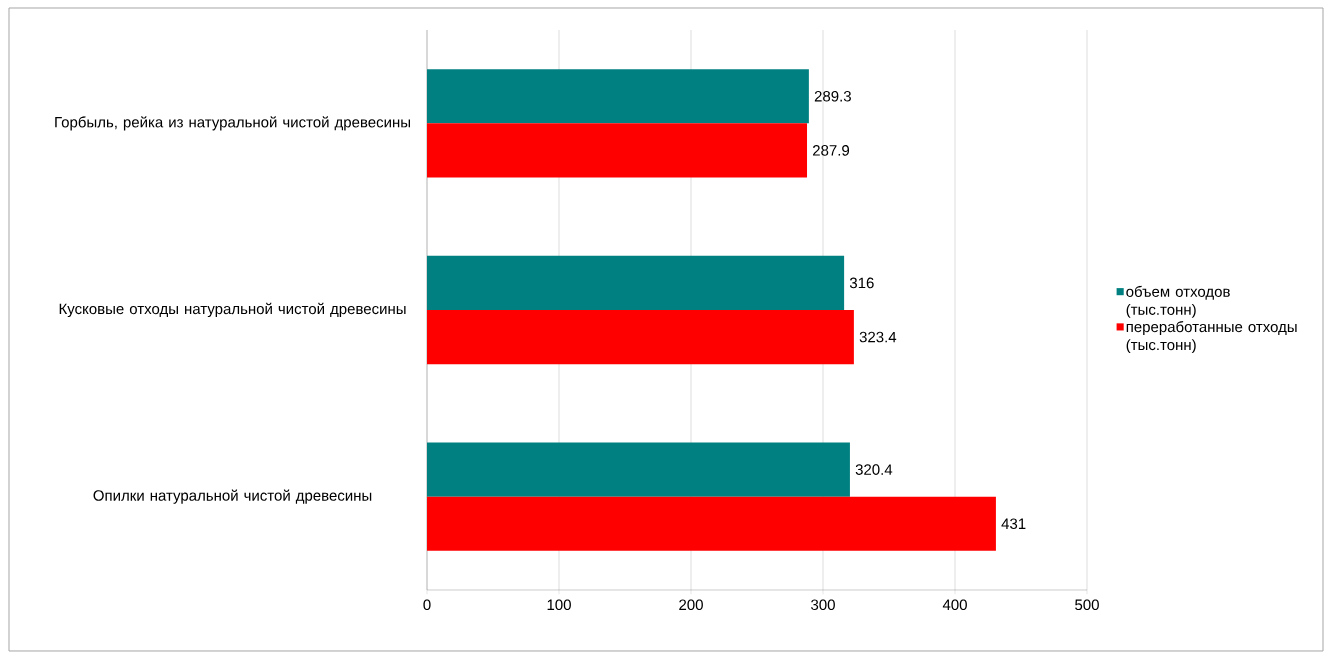  What do you see at coordinates (691, 605) in the screenshot?
I see `x-tick-label: 200` at bounding box center [691, 605].